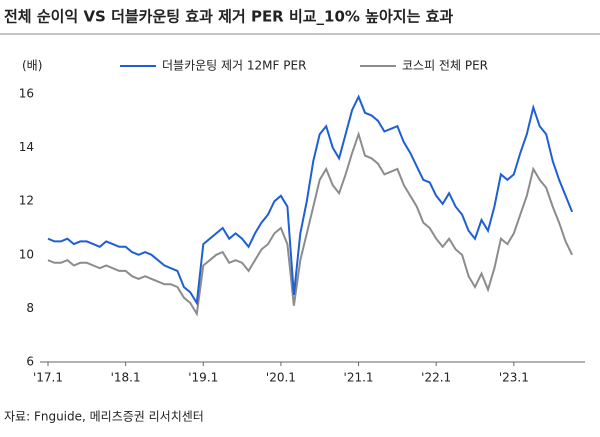 This screenshot has height=437, width=600. What do you see at coordinates (228, 17) in the screenshot?
I see `chart-title: 전체 순이익 VS 더블카운팅 효과 제거 PER 비교_10% 높아지는 효과` at bounding box center [228, 17].